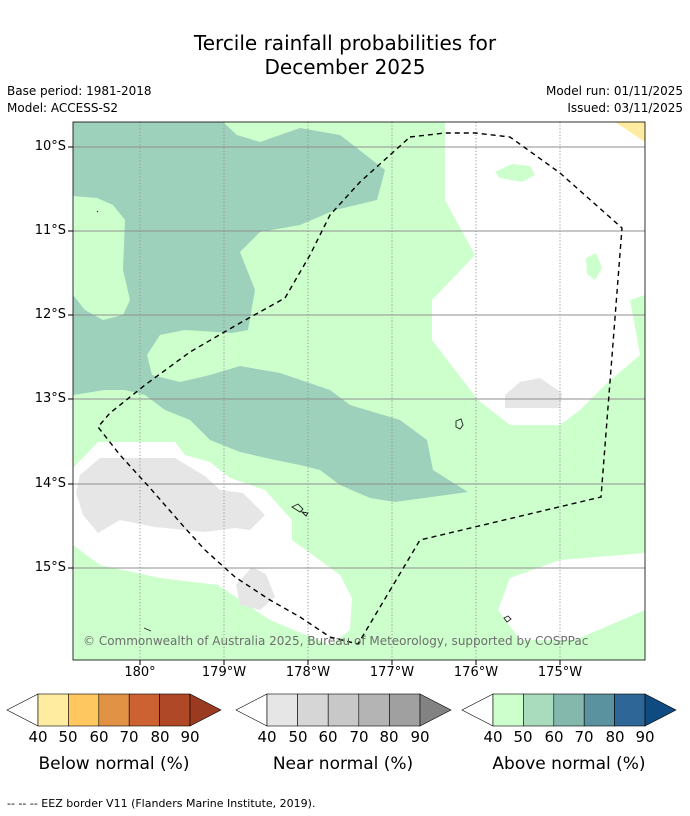 This screenshot has height=816, width=690. I want to click on longitude-label: 175°W, so click(560, 672).